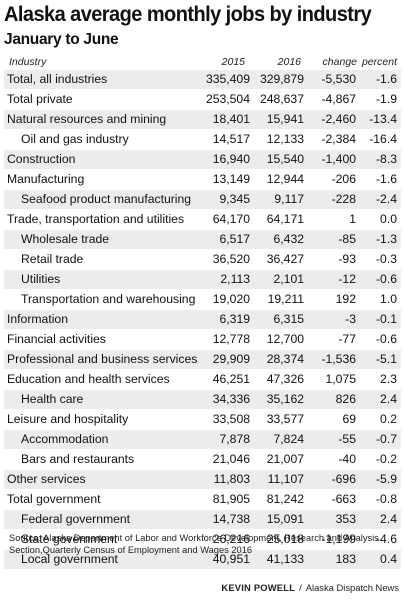 The width and height of the screenshot is (405, 604). Describe the element at coordinates (379, 62) in the screenshot. I see `header-percent: percent` at that location.